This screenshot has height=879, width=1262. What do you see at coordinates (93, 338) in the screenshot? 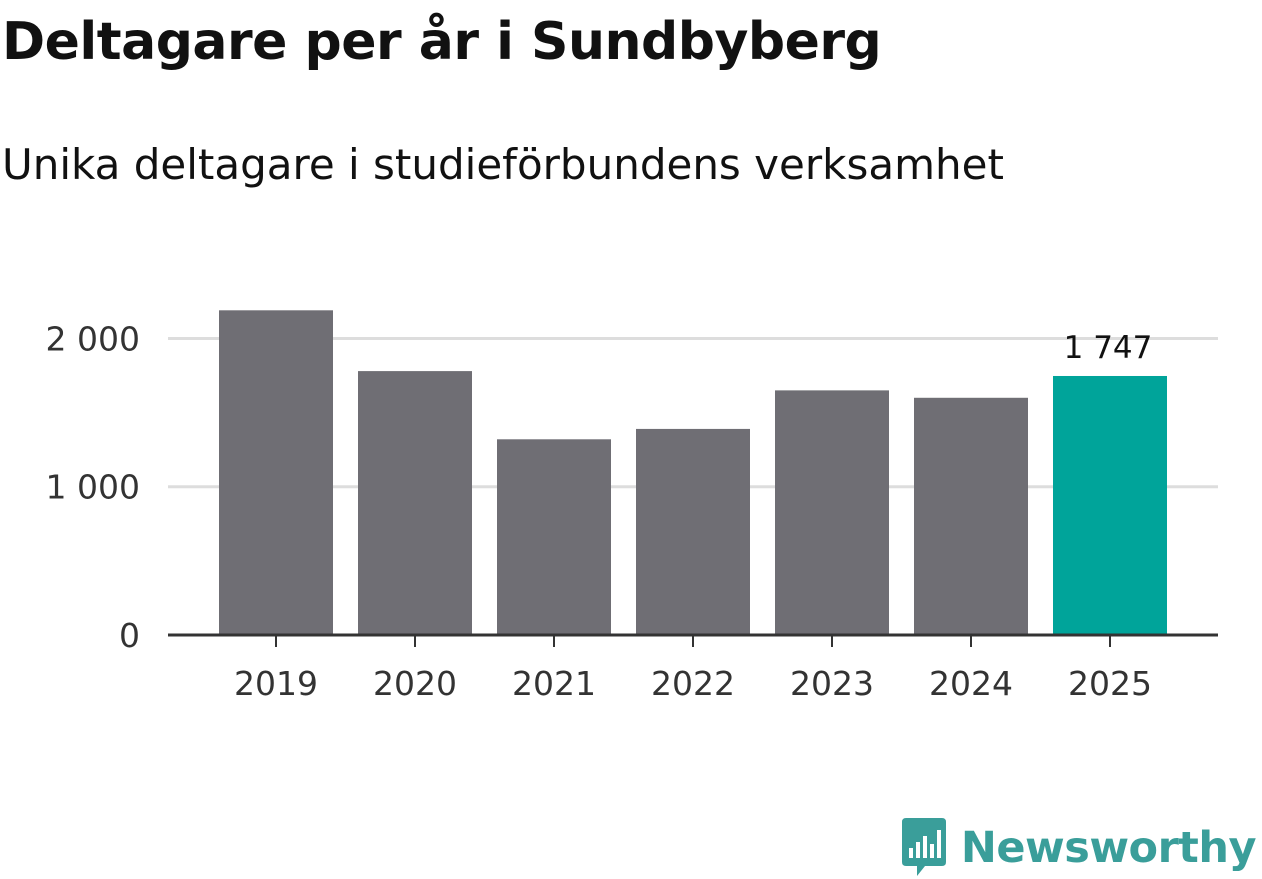
I see `y-tick-label: 2 000` at bounding box center [93, 338].